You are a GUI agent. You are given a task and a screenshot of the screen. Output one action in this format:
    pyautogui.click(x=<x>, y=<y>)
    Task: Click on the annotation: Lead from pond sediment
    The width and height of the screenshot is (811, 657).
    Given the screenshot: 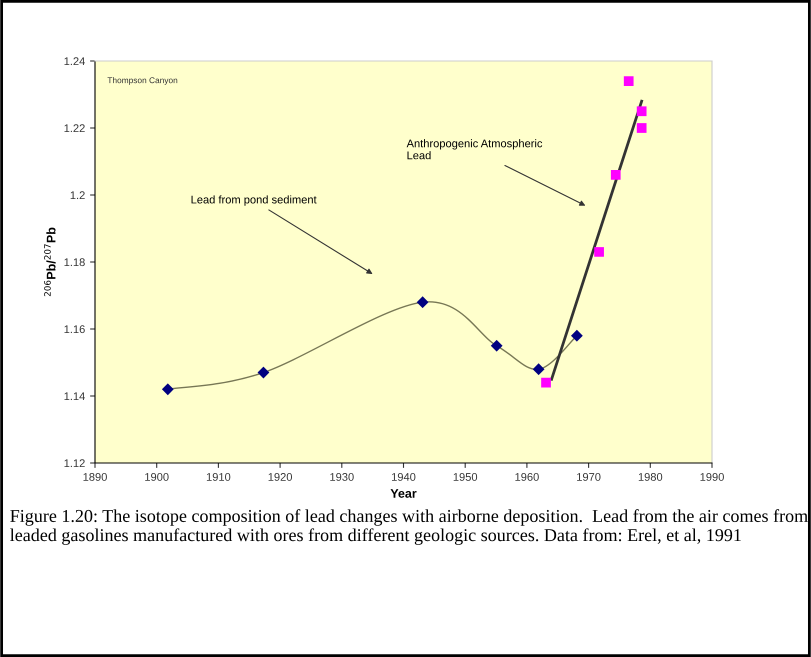 What is the action you would take?
    pyautogui.click(x=254, y=200)
    